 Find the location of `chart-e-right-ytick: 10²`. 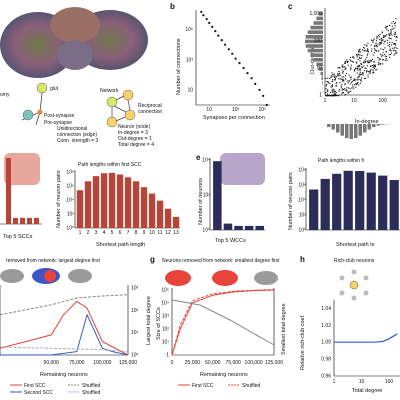

chart-e-right-ytick: 10² is located at coordinates (303, 216).